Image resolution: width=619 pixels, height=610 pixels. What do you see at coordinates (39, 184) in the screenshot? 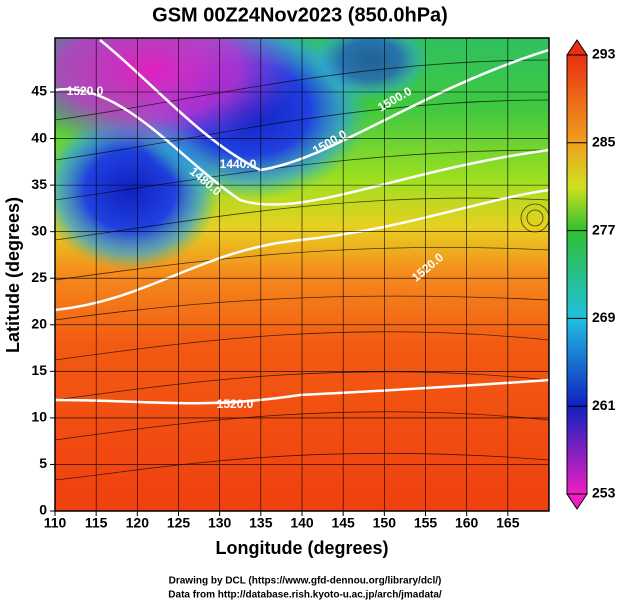
I see `y-tick-label: 35` at bounding box center [39, 184].